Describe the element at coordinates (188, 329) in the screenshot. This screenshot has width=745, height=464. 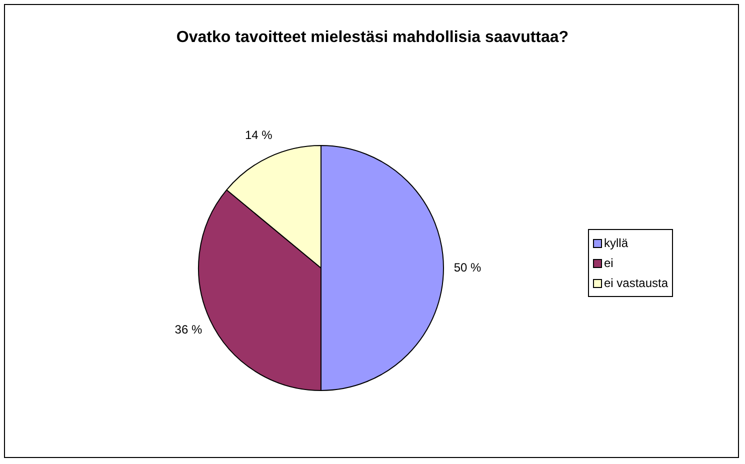
I see `data-label: 36 %` at that location.